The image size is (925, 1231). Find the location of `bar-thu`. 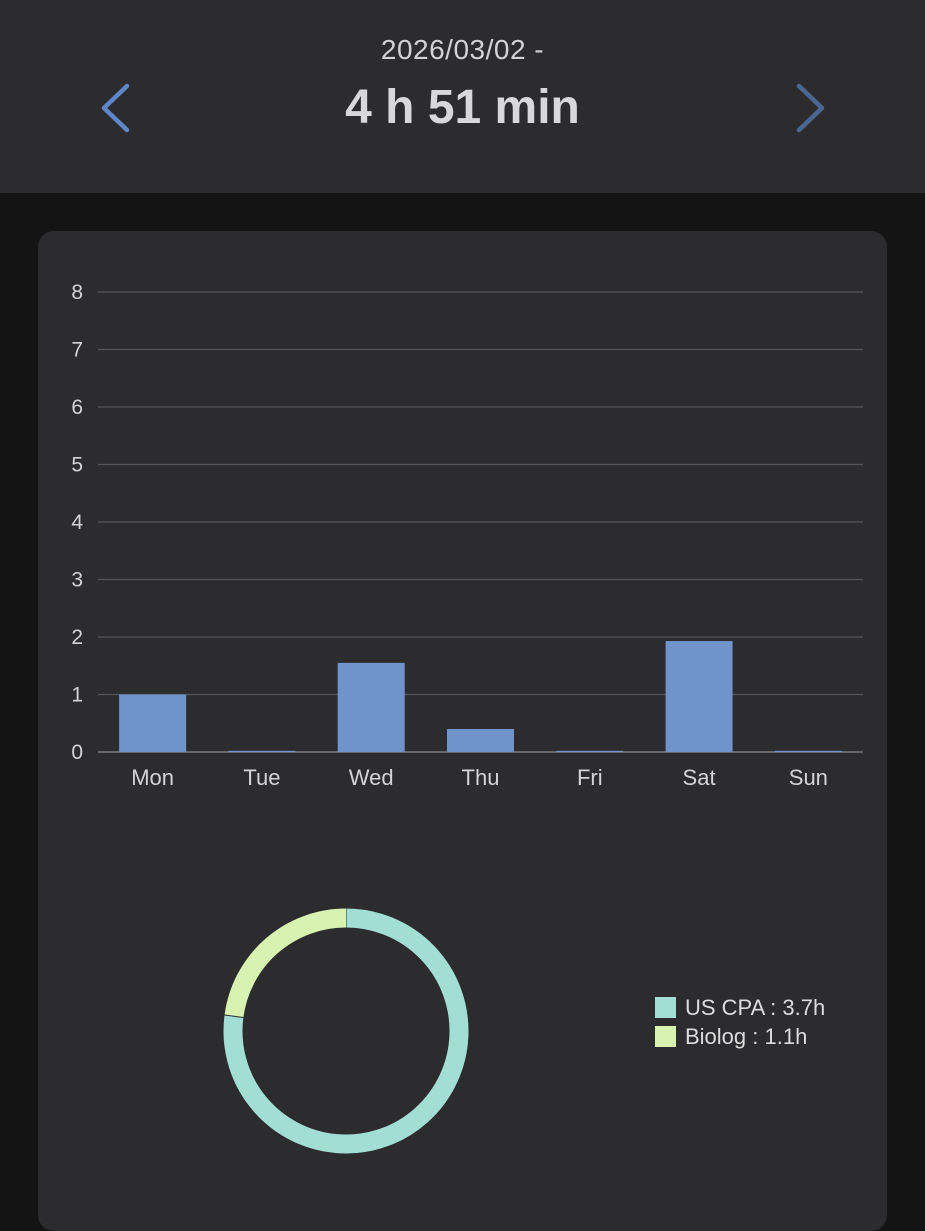

bar-thu is located at coordinates (480, 740).